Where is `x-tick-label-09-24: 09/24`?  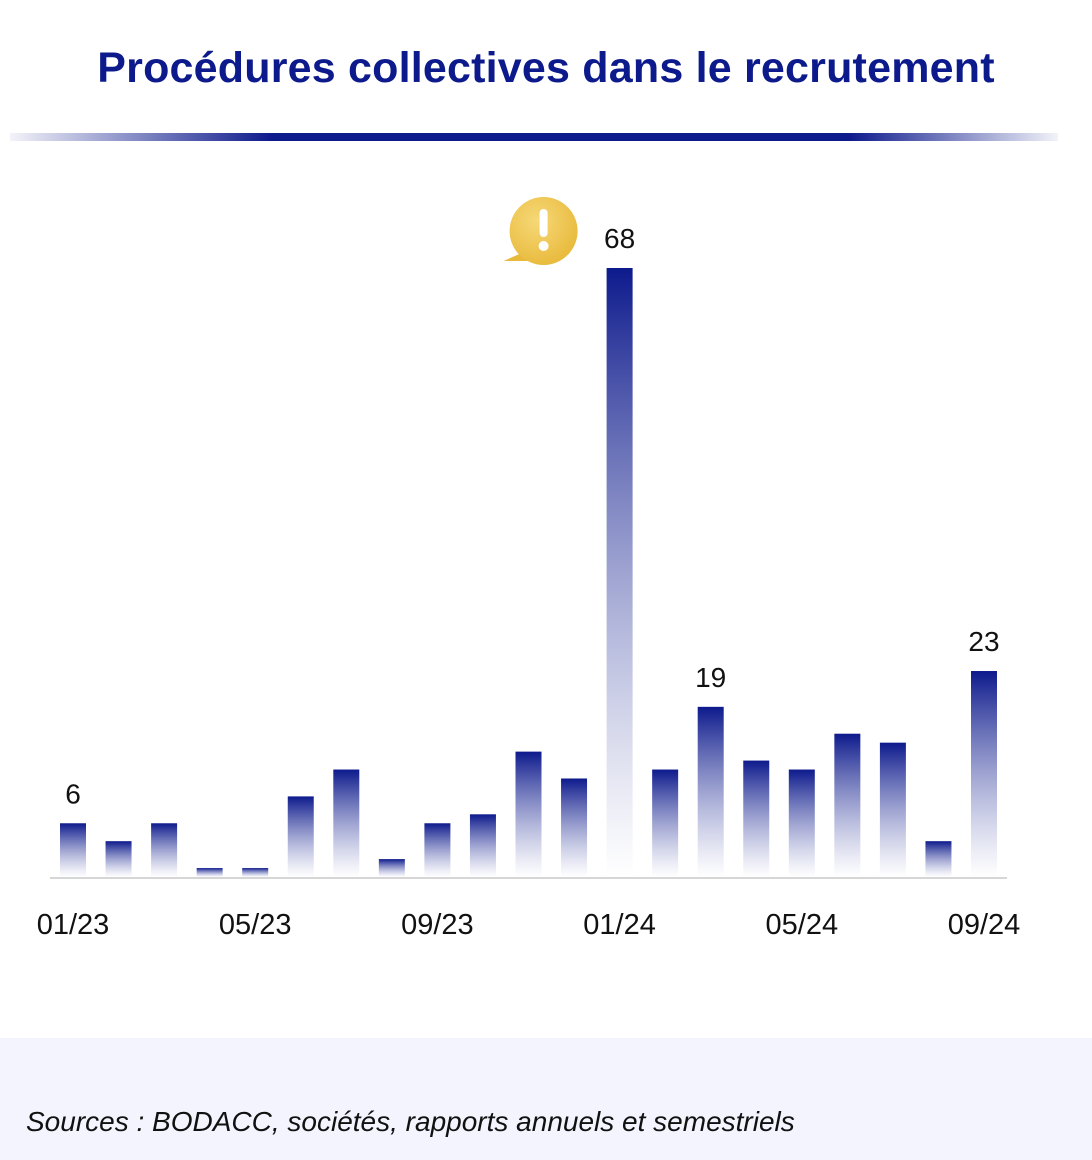
x-tick-label-09-24: 09/24 is located at coordinates (984, 925).